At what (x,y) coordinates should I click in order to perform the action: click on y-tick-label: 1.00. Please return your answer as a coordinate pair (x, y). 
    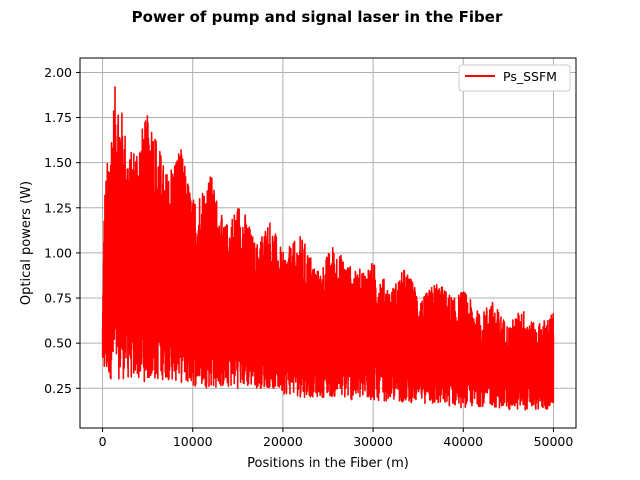
    Looking at the image, I should click on (58, 252).